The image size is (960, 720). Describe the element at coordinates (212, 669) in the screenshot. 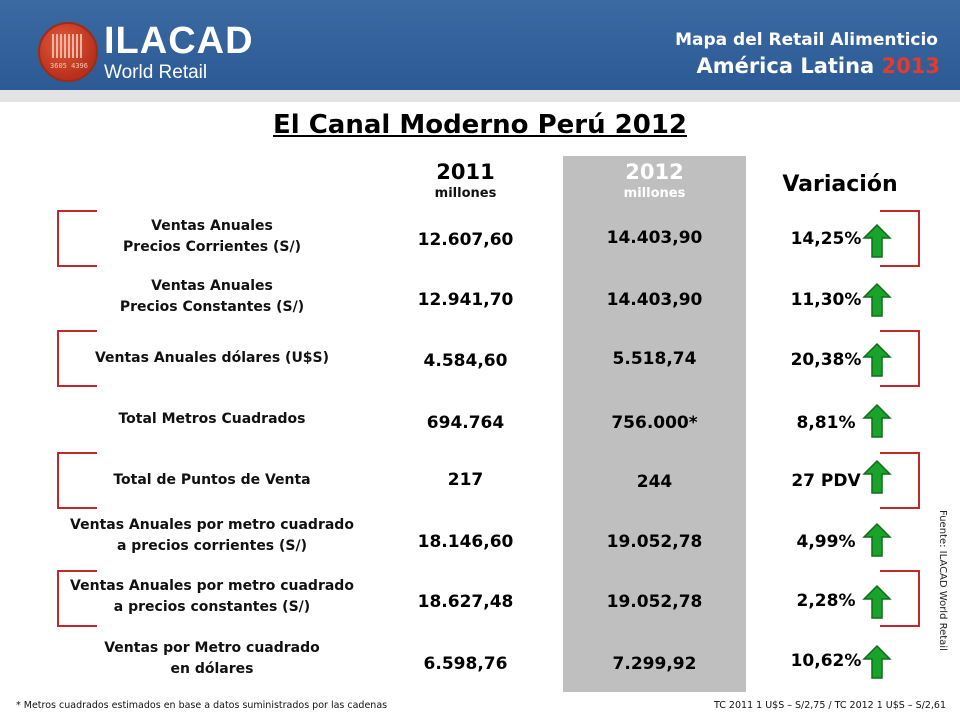

I see `row-label-line-2: en dólares` at that location.